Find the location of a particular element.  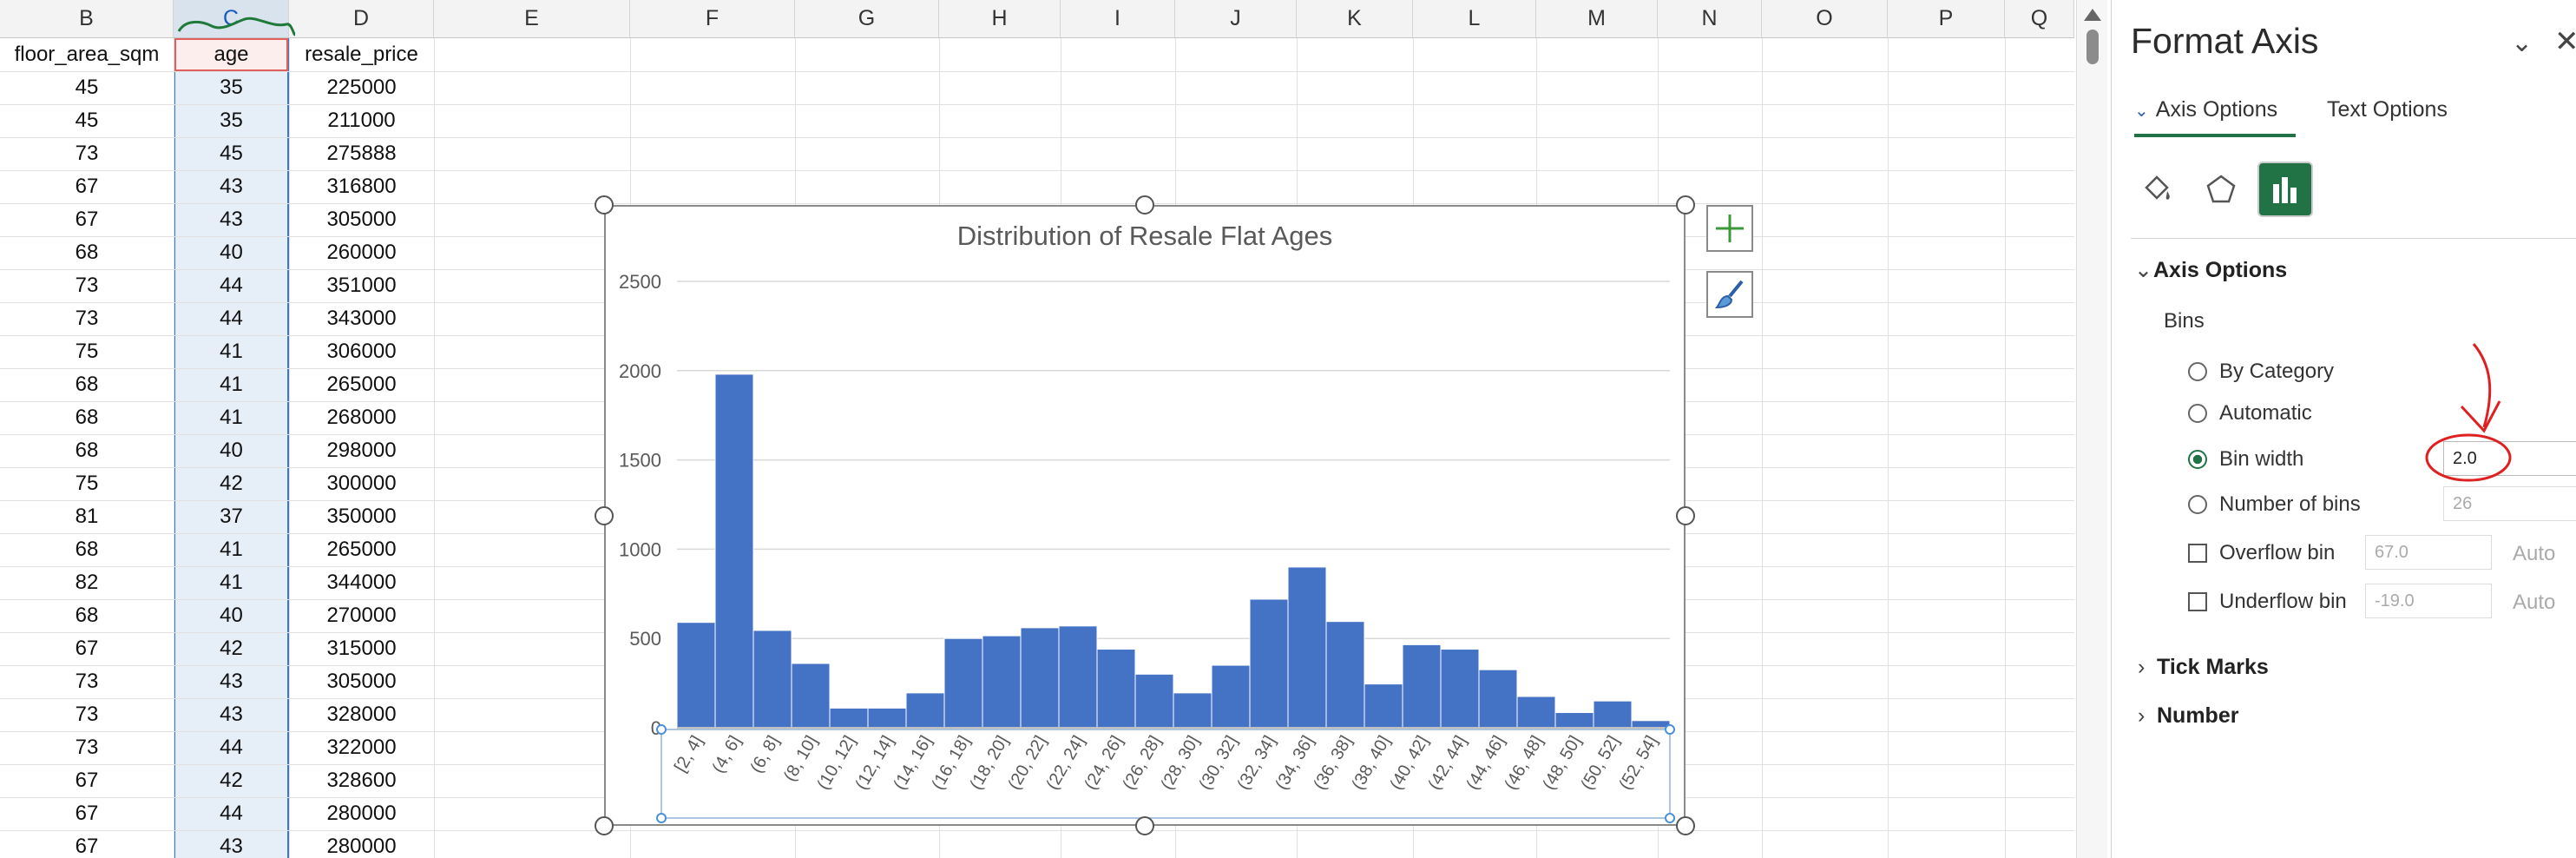

underflow-bin-input: -19.0 is located at coordinates (2428, 601).